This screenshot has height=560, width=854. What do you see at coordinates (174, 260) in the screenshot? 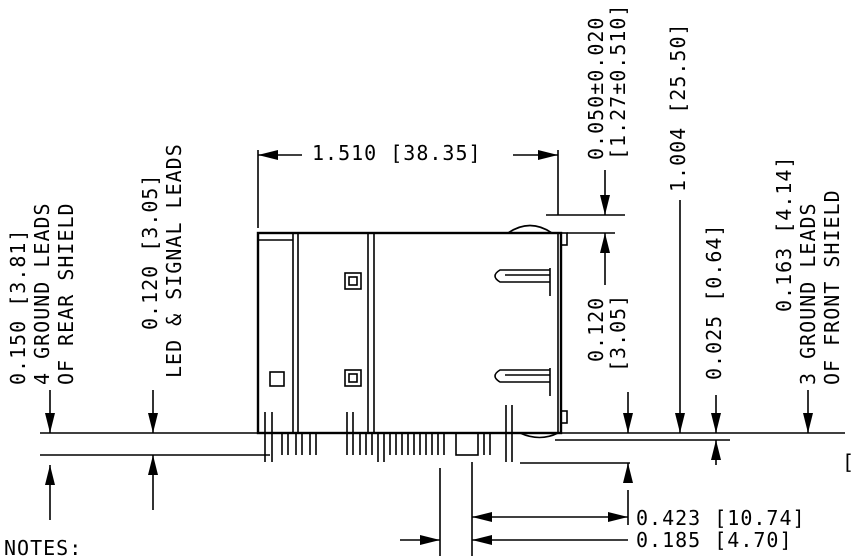
I see `led-signal-label-text: LED & SIGNAL LEADS` at bounding box center [174, 260].